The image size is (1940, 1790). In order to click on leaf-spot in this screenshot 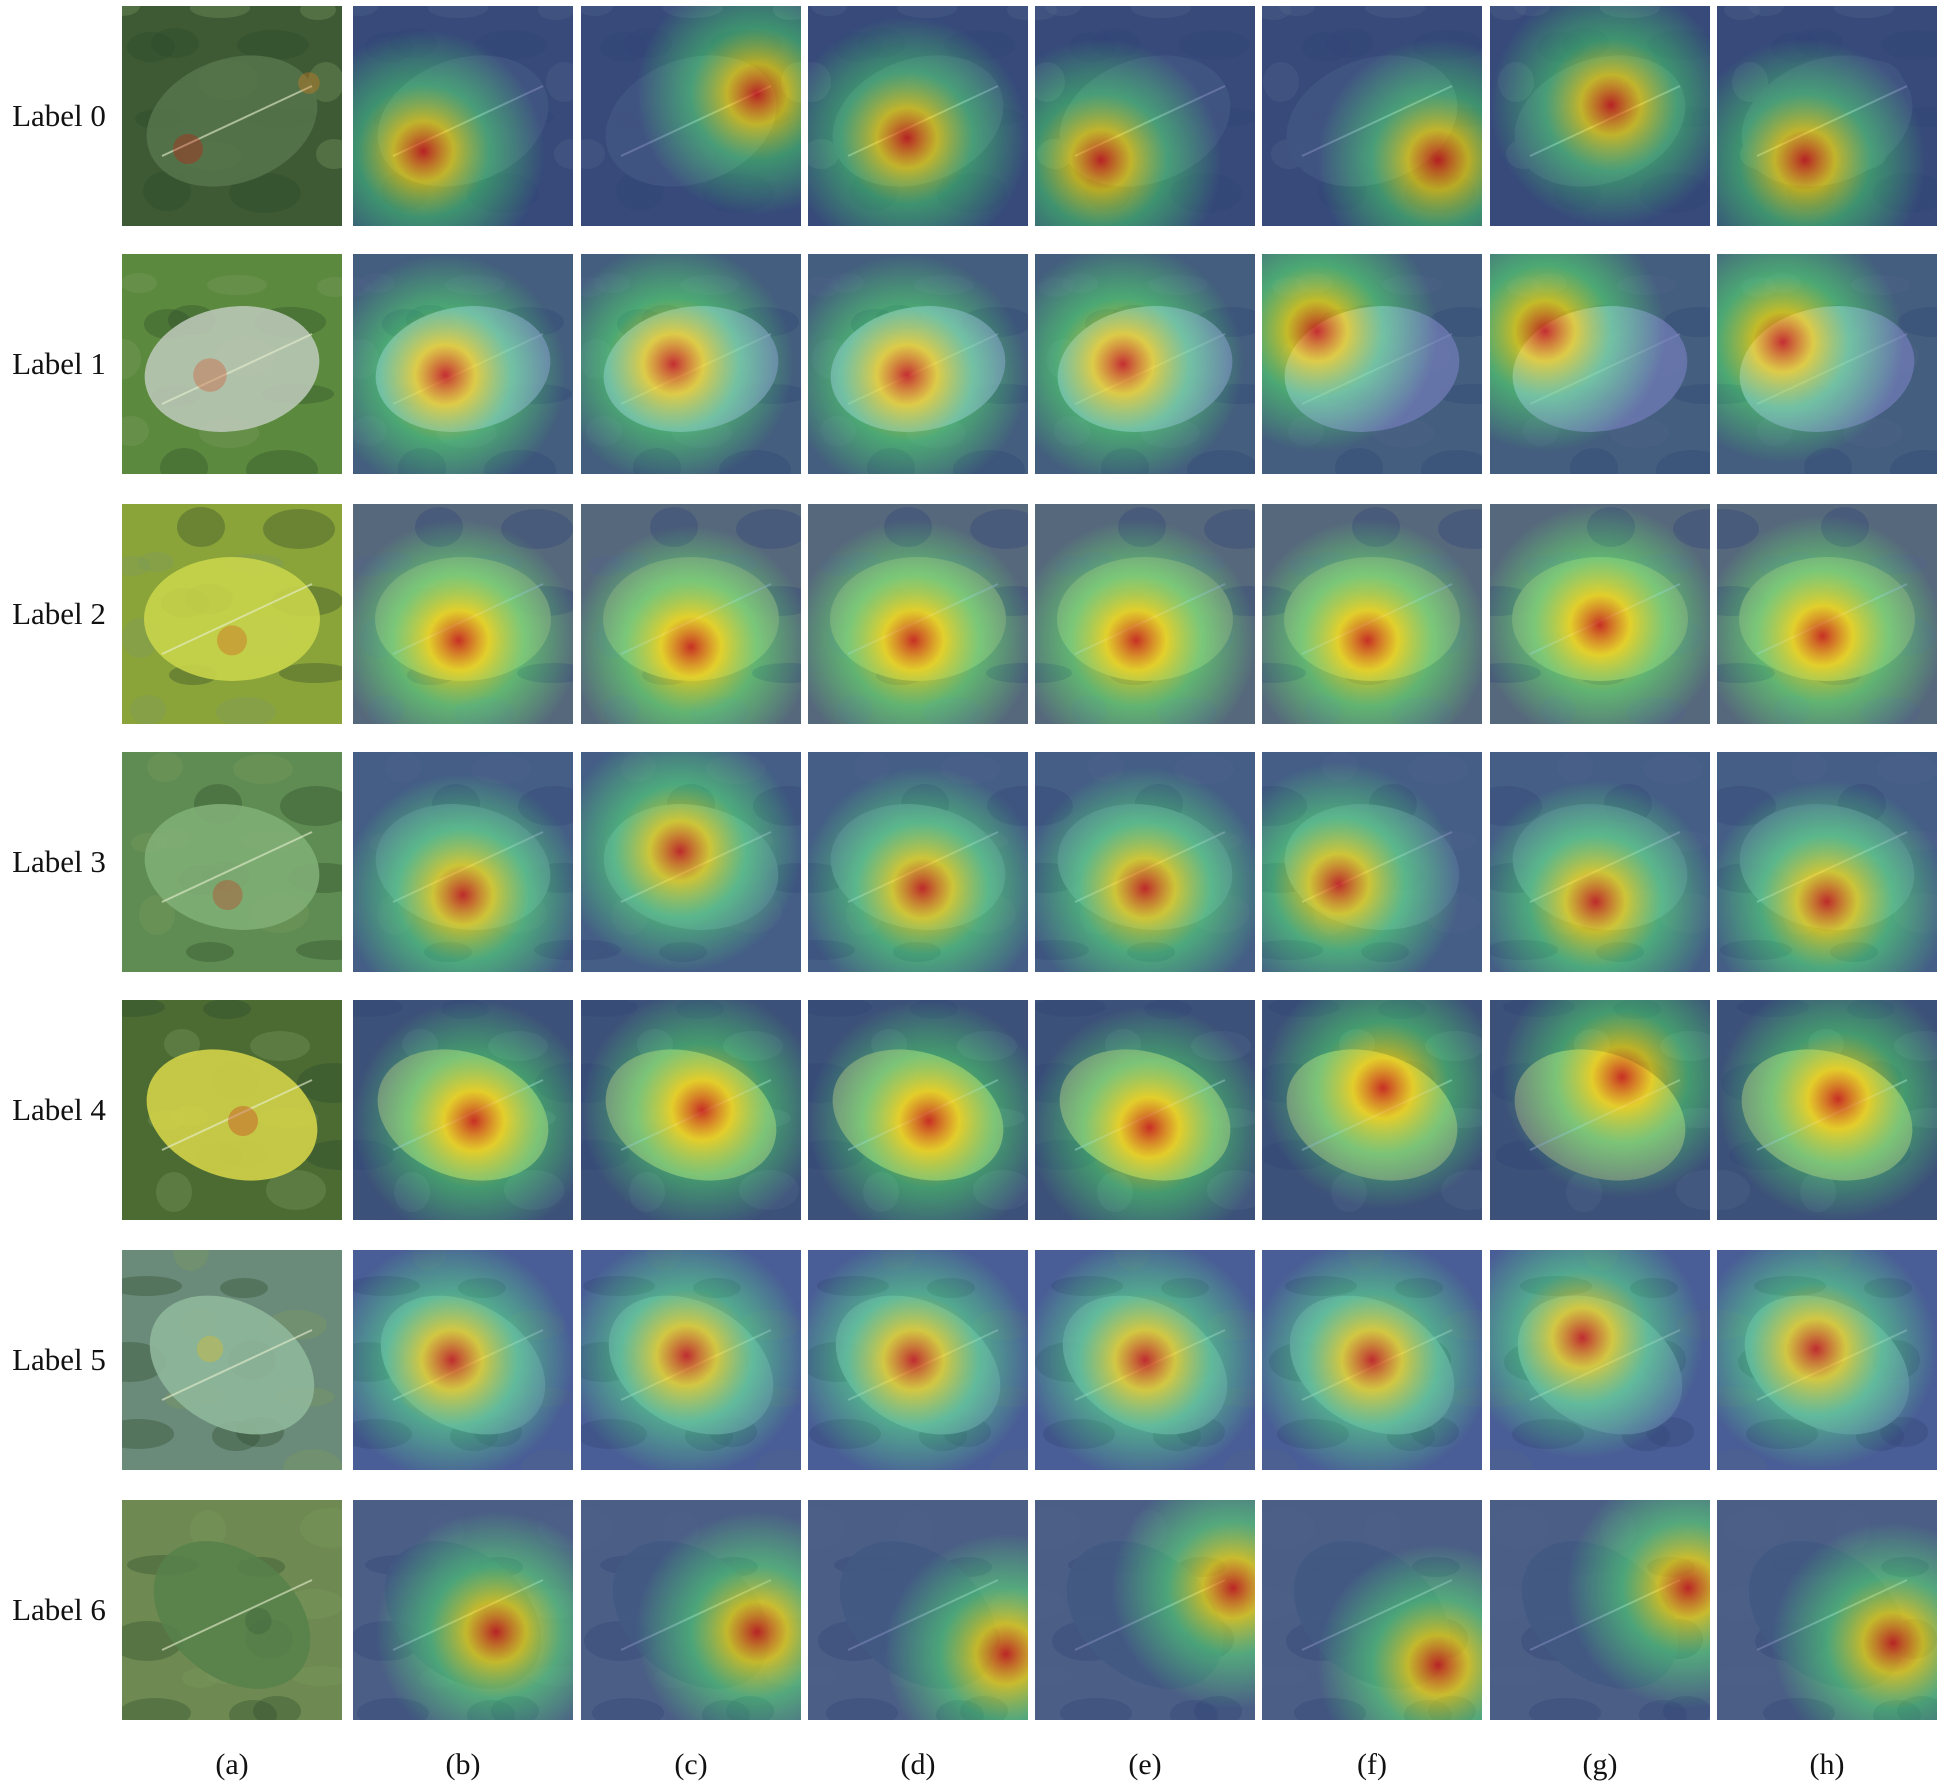, I will do `click(227, 895)`.